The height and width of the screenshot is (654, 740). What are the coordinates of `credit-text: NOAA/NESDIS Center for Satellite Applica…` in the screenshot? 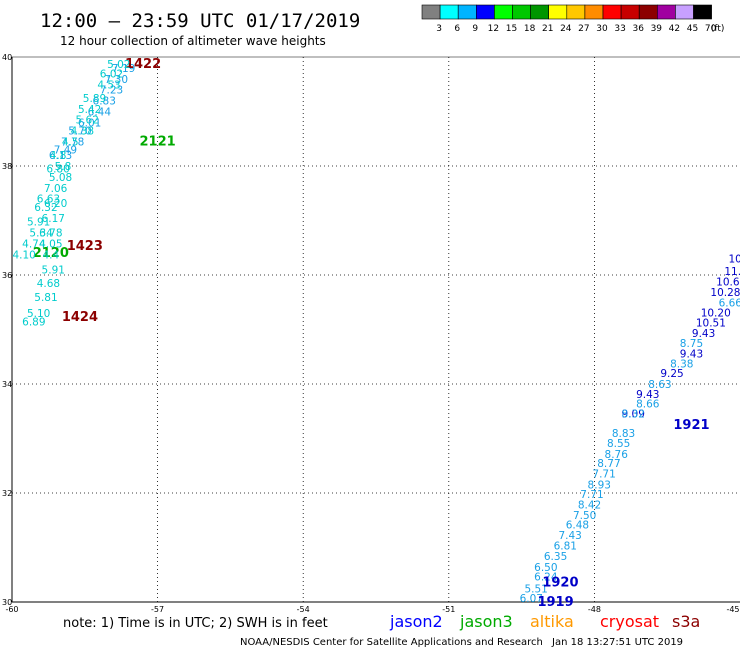 It's located at (391, 642).